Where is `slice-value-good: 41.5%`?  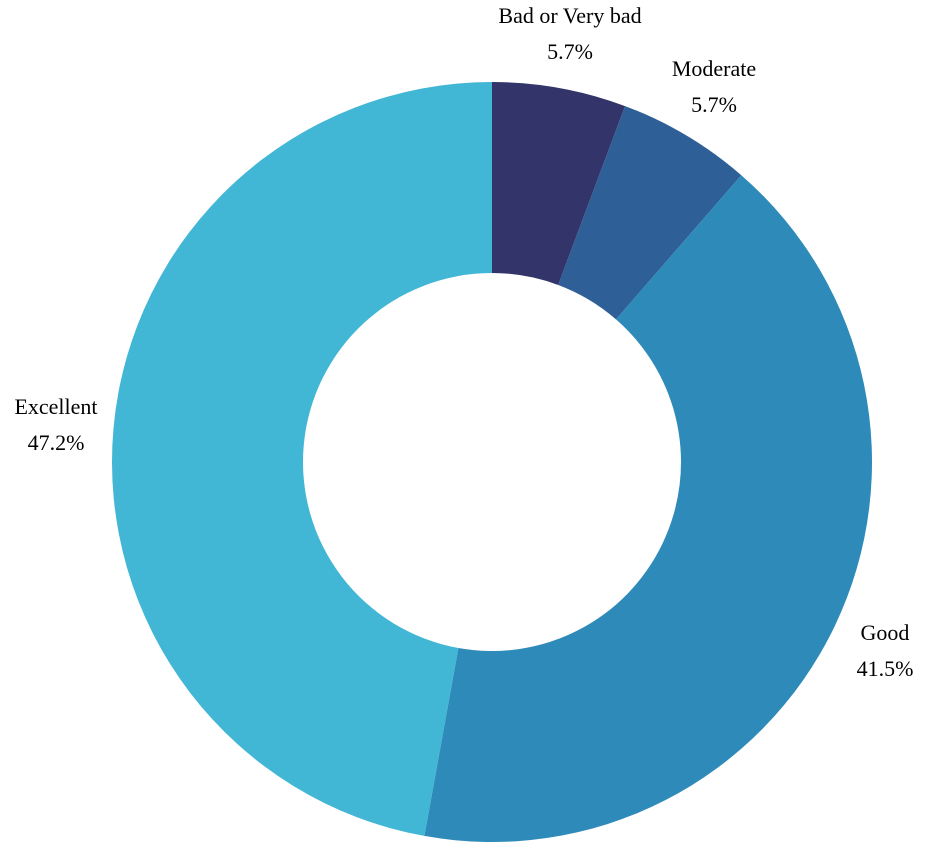
slice-value-good: 41.5% is located at coordinates (885, 668).